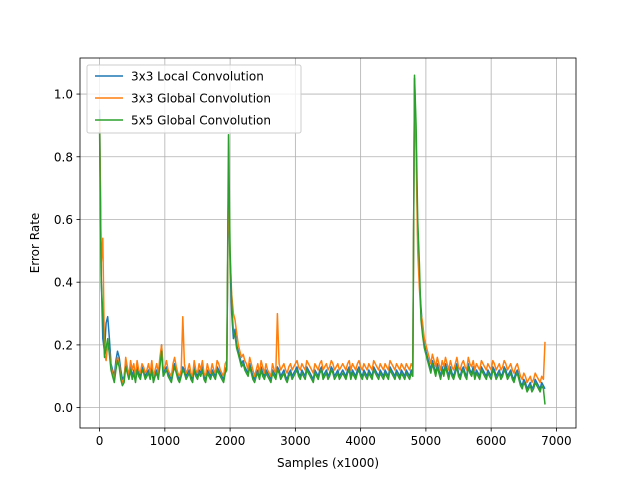 Image resolution: width=640 pixels, height=480 pixels. What do you see at coordinates (295, 441) in the screenshot?
I see `x-tick-label: 3000` at bounding box center [295, 441].